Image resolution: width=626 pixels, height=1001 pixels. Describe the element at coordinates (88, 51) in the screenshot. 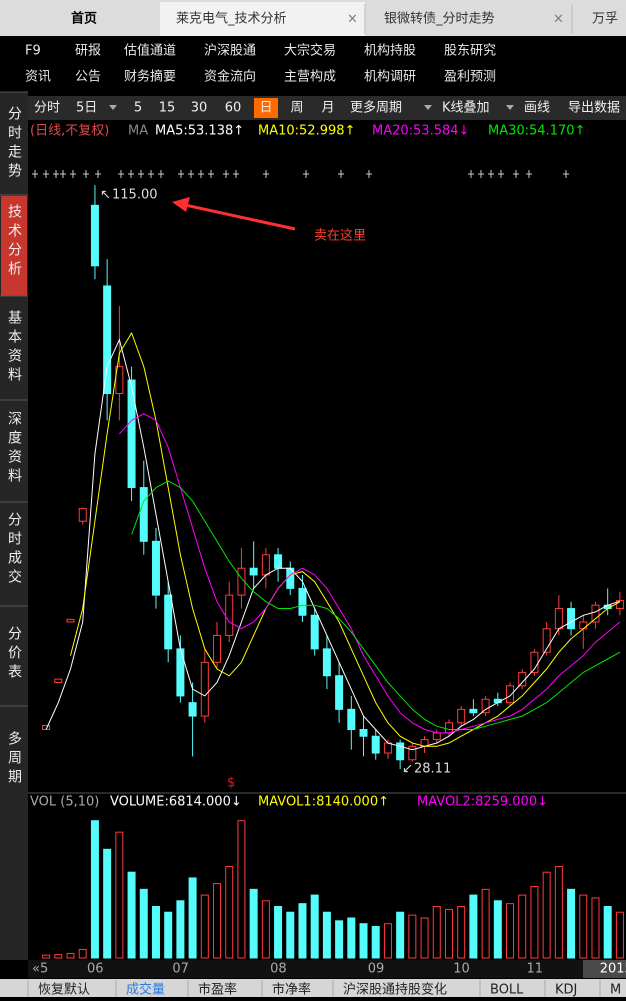

I see `menu-item: 研报` at that location.